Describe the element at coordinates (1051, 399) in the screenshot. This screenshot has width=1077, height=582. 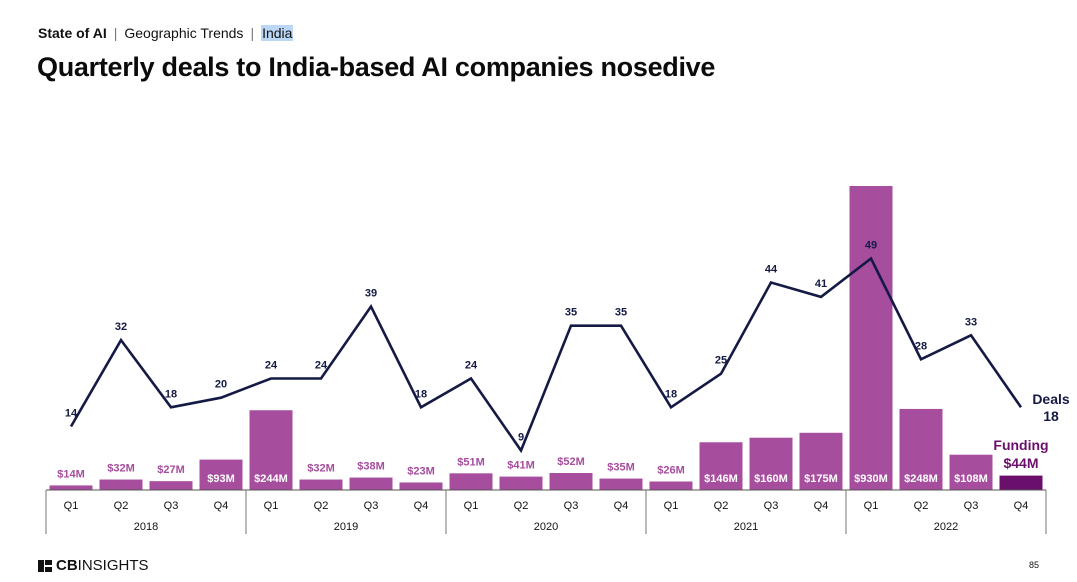
I see `deals-series-label: Deals` at that location.